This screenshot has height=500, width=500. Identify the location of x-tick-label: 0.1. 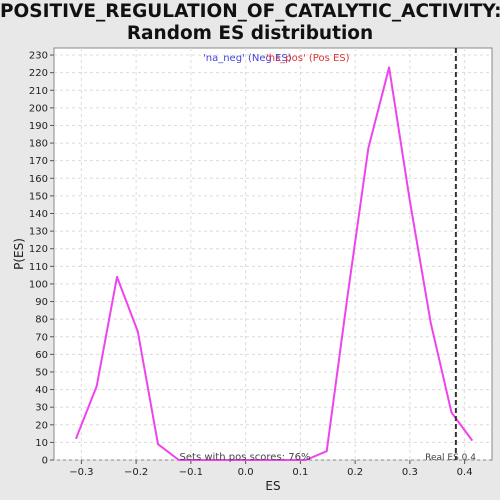
(300, 472).